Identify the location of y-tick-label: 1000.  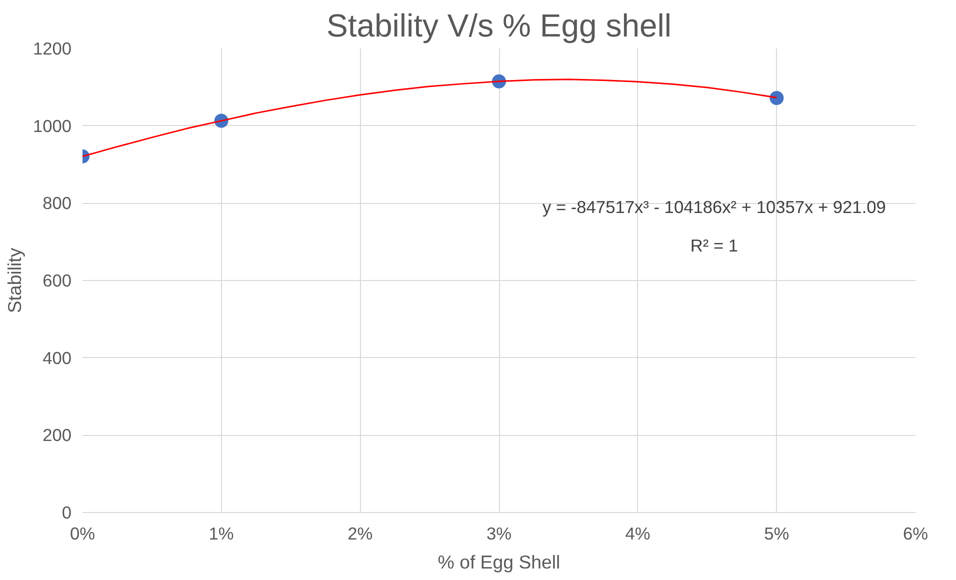
(52, 126).